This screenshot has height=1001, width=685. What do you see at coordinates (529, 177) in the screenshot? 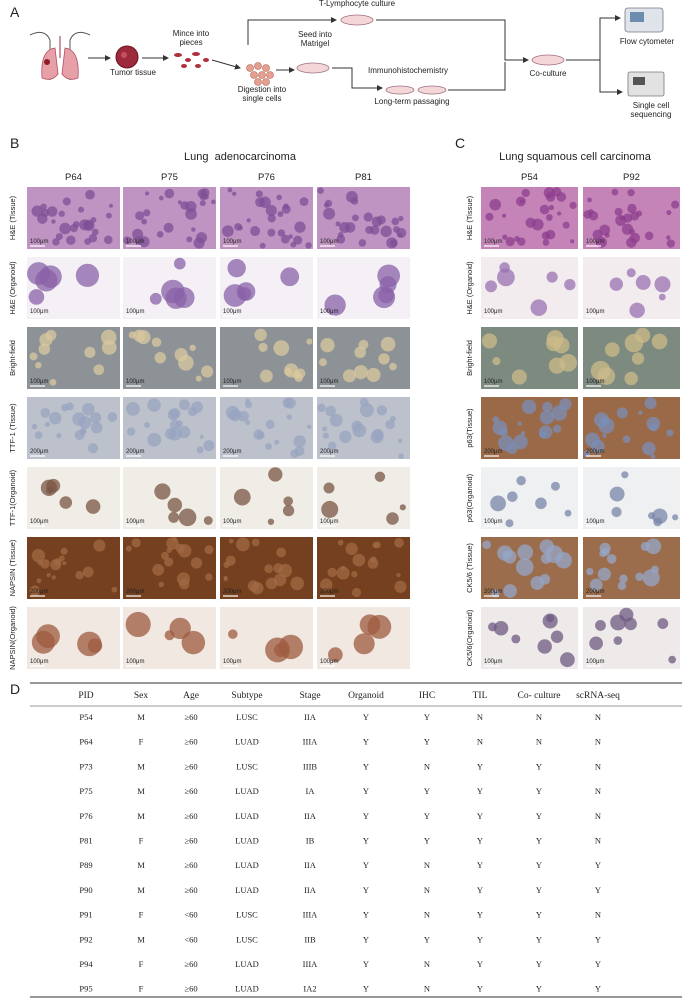
I see `column-label: P54` at bounding box center [529, 177].